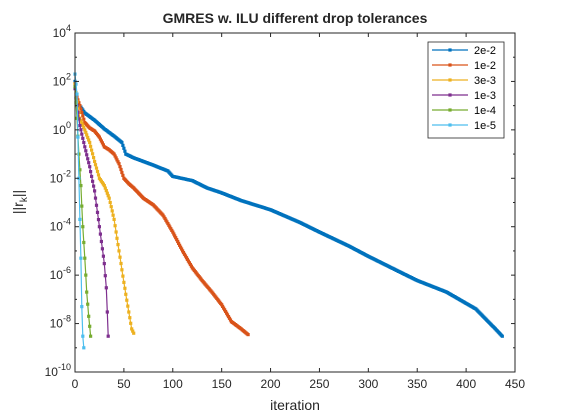  Describe the element at coordinates (466, 90) in the screenshot. I see `legend: 2e-2 1e-2 3e-3 1e-3 1e-4 1e-5` at that location.